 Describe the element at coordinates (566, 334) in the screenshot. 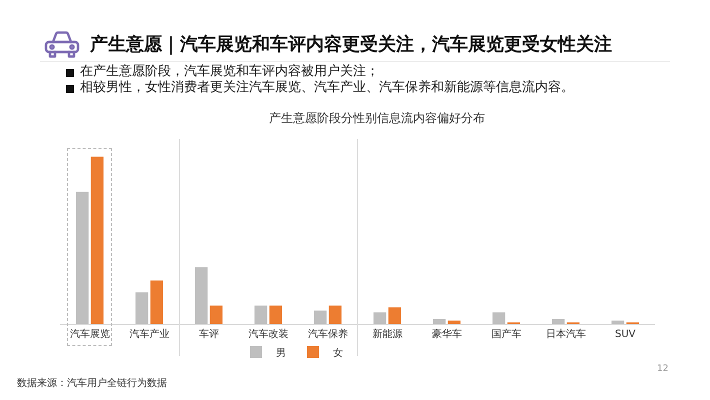

I see `x-tick-label: 日本汽车` at that location.